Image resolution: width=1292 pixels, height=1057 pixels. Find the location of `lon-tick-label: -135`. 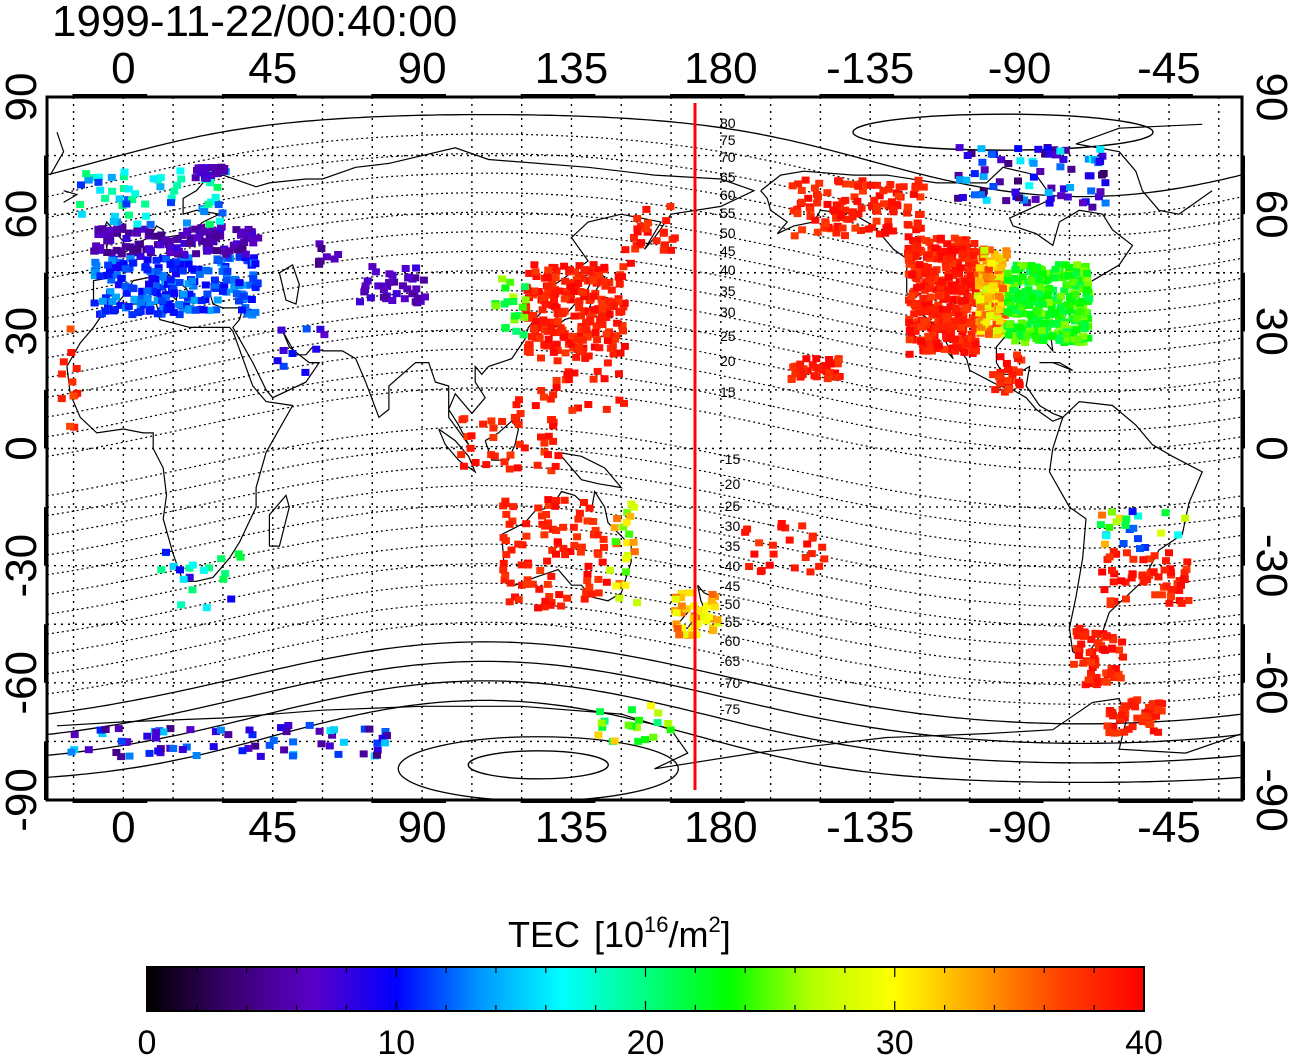

lon-tick-label: -135 is located at coordinates (870, 68).